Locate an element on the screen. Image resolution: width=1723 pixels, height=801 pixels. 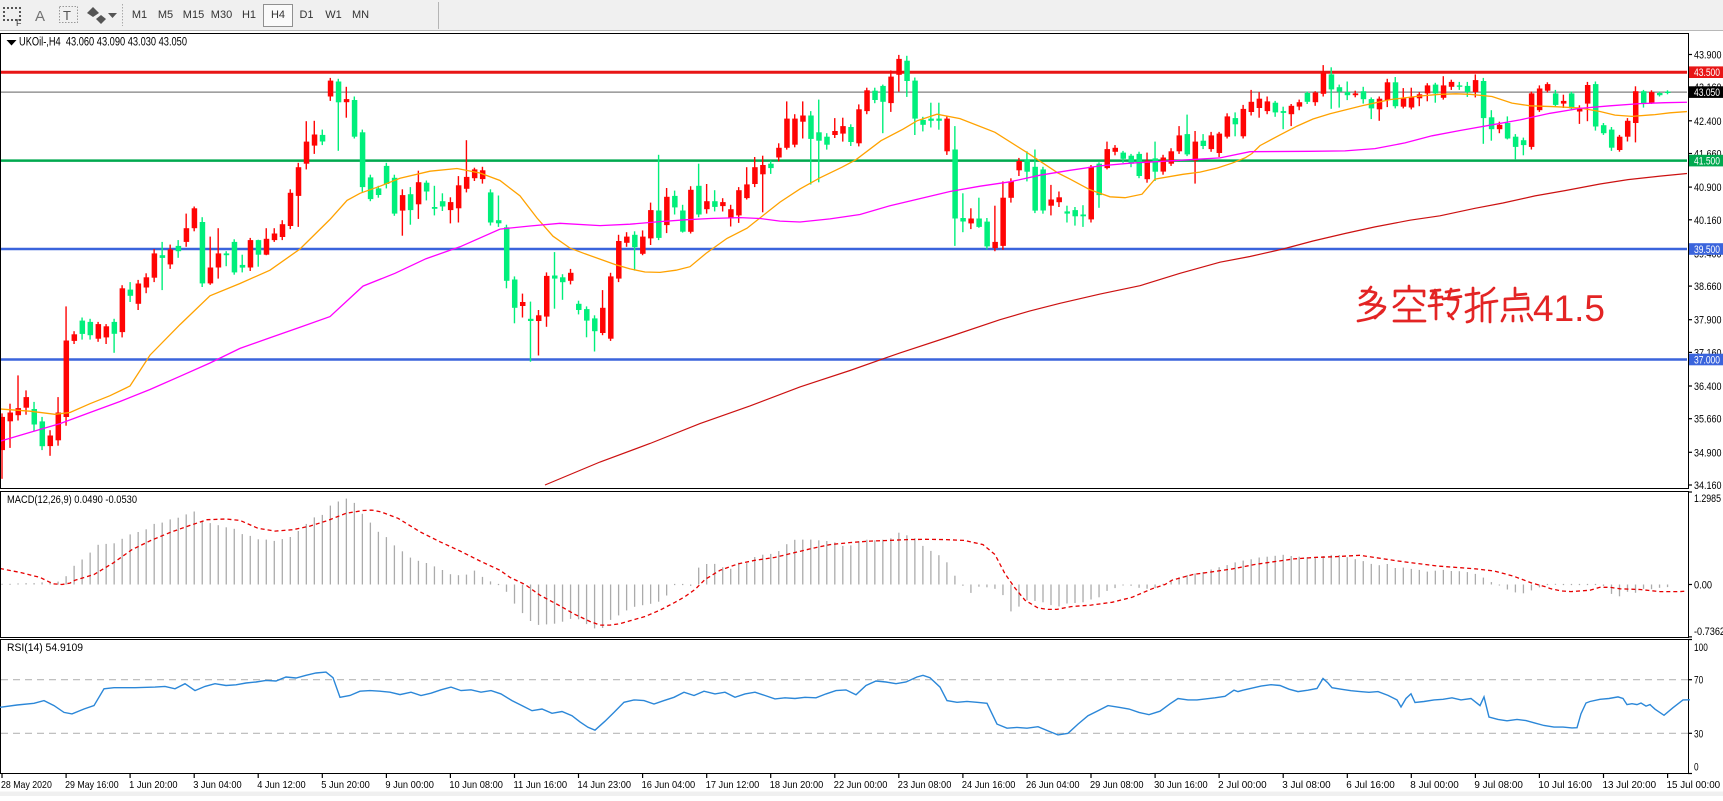
svg-text: 30 Jun 16:00 is located at coordinates (1181, 785).